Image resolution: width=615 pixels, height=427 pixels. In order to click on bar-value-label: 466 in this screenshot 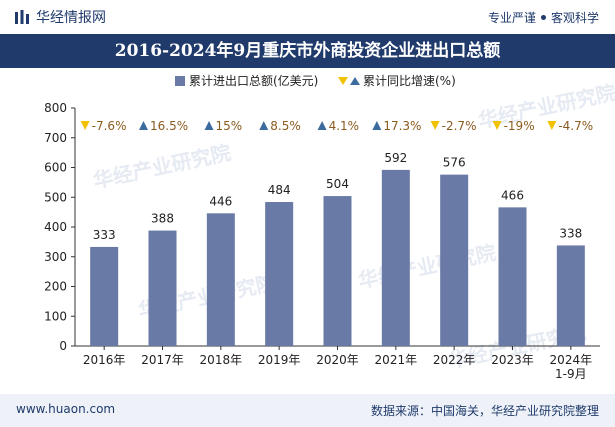, I will do `click(512, 195)`.